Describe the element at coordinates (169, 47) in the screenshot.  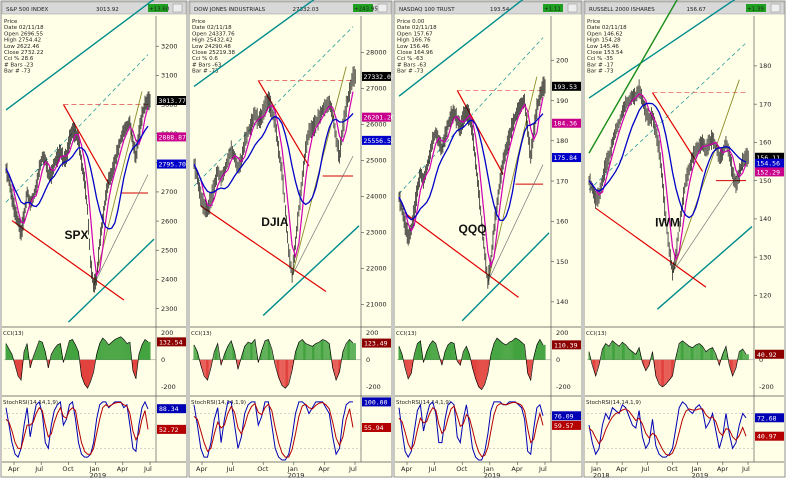
I see `y-tick-label: 3200` at that location.